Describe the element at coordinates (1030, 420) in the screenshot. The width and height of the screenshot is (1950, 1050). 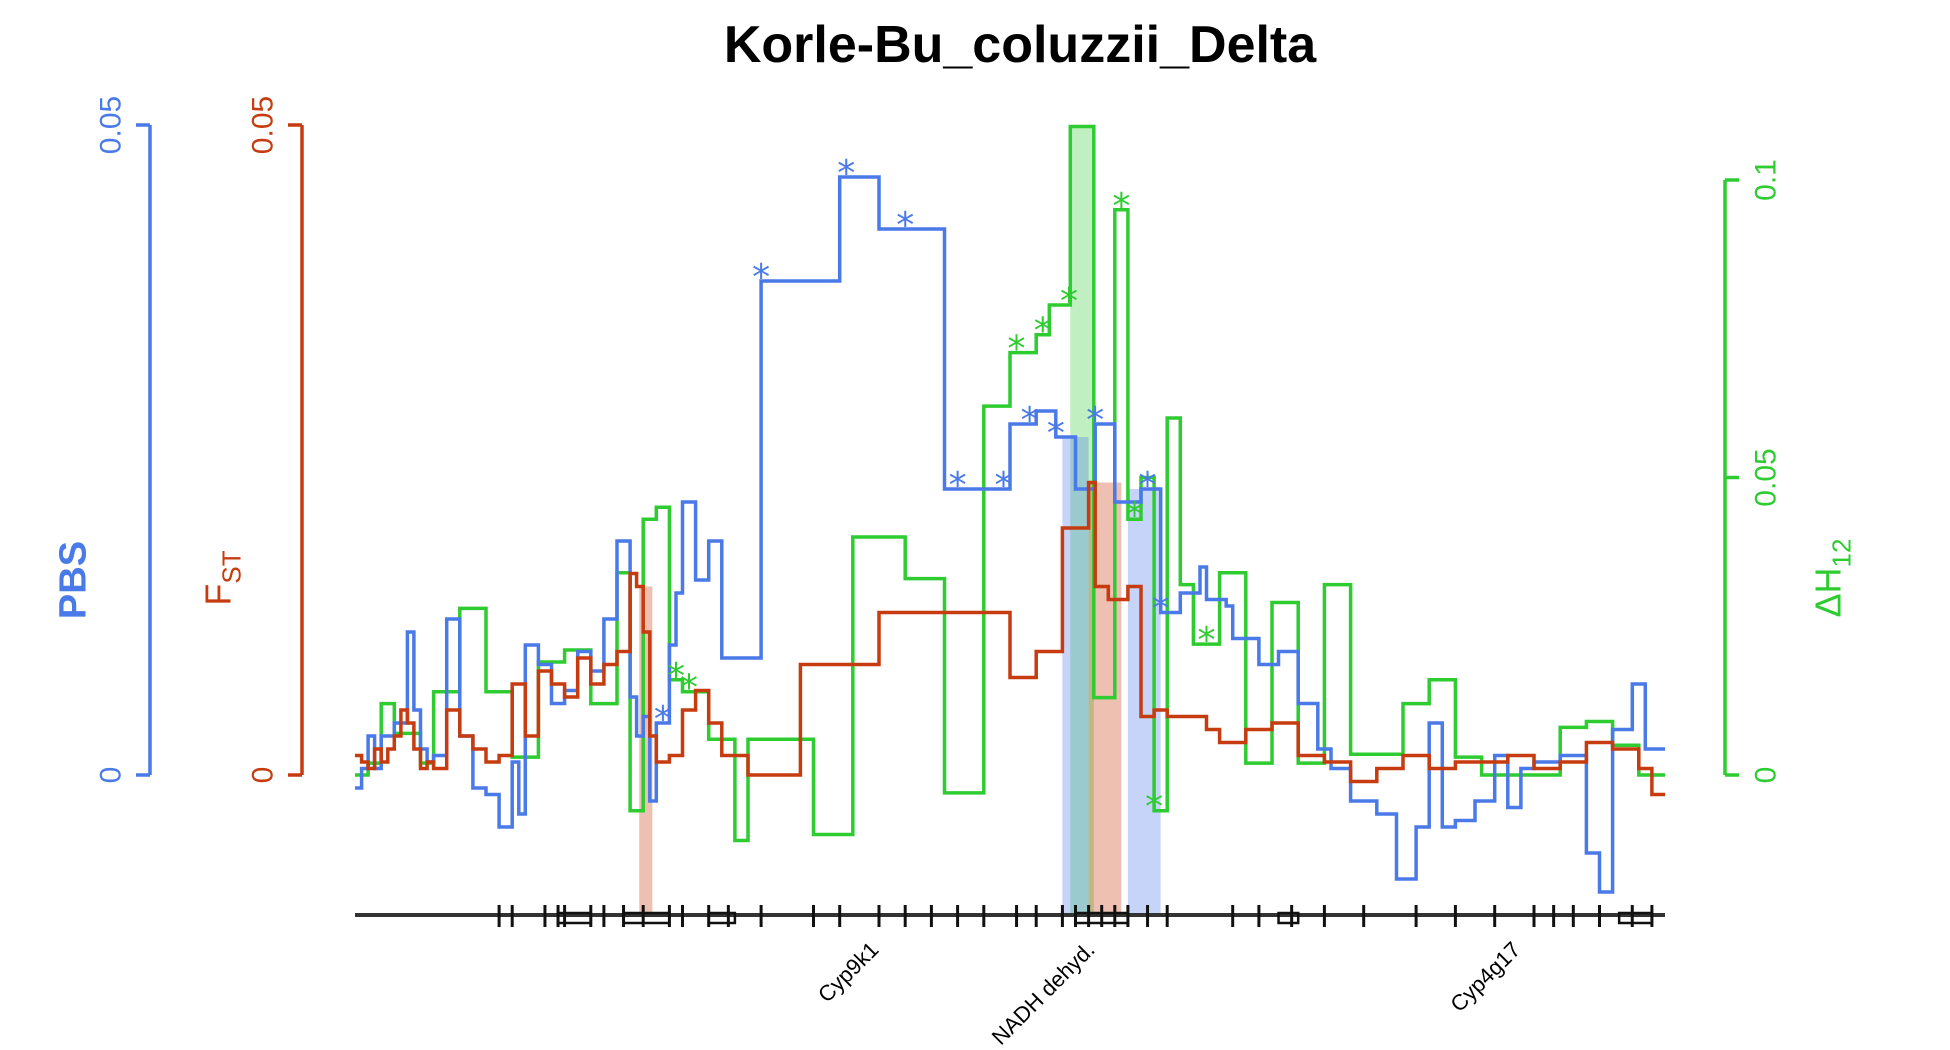
I see `significance-star-pbs-6: *` at that location.